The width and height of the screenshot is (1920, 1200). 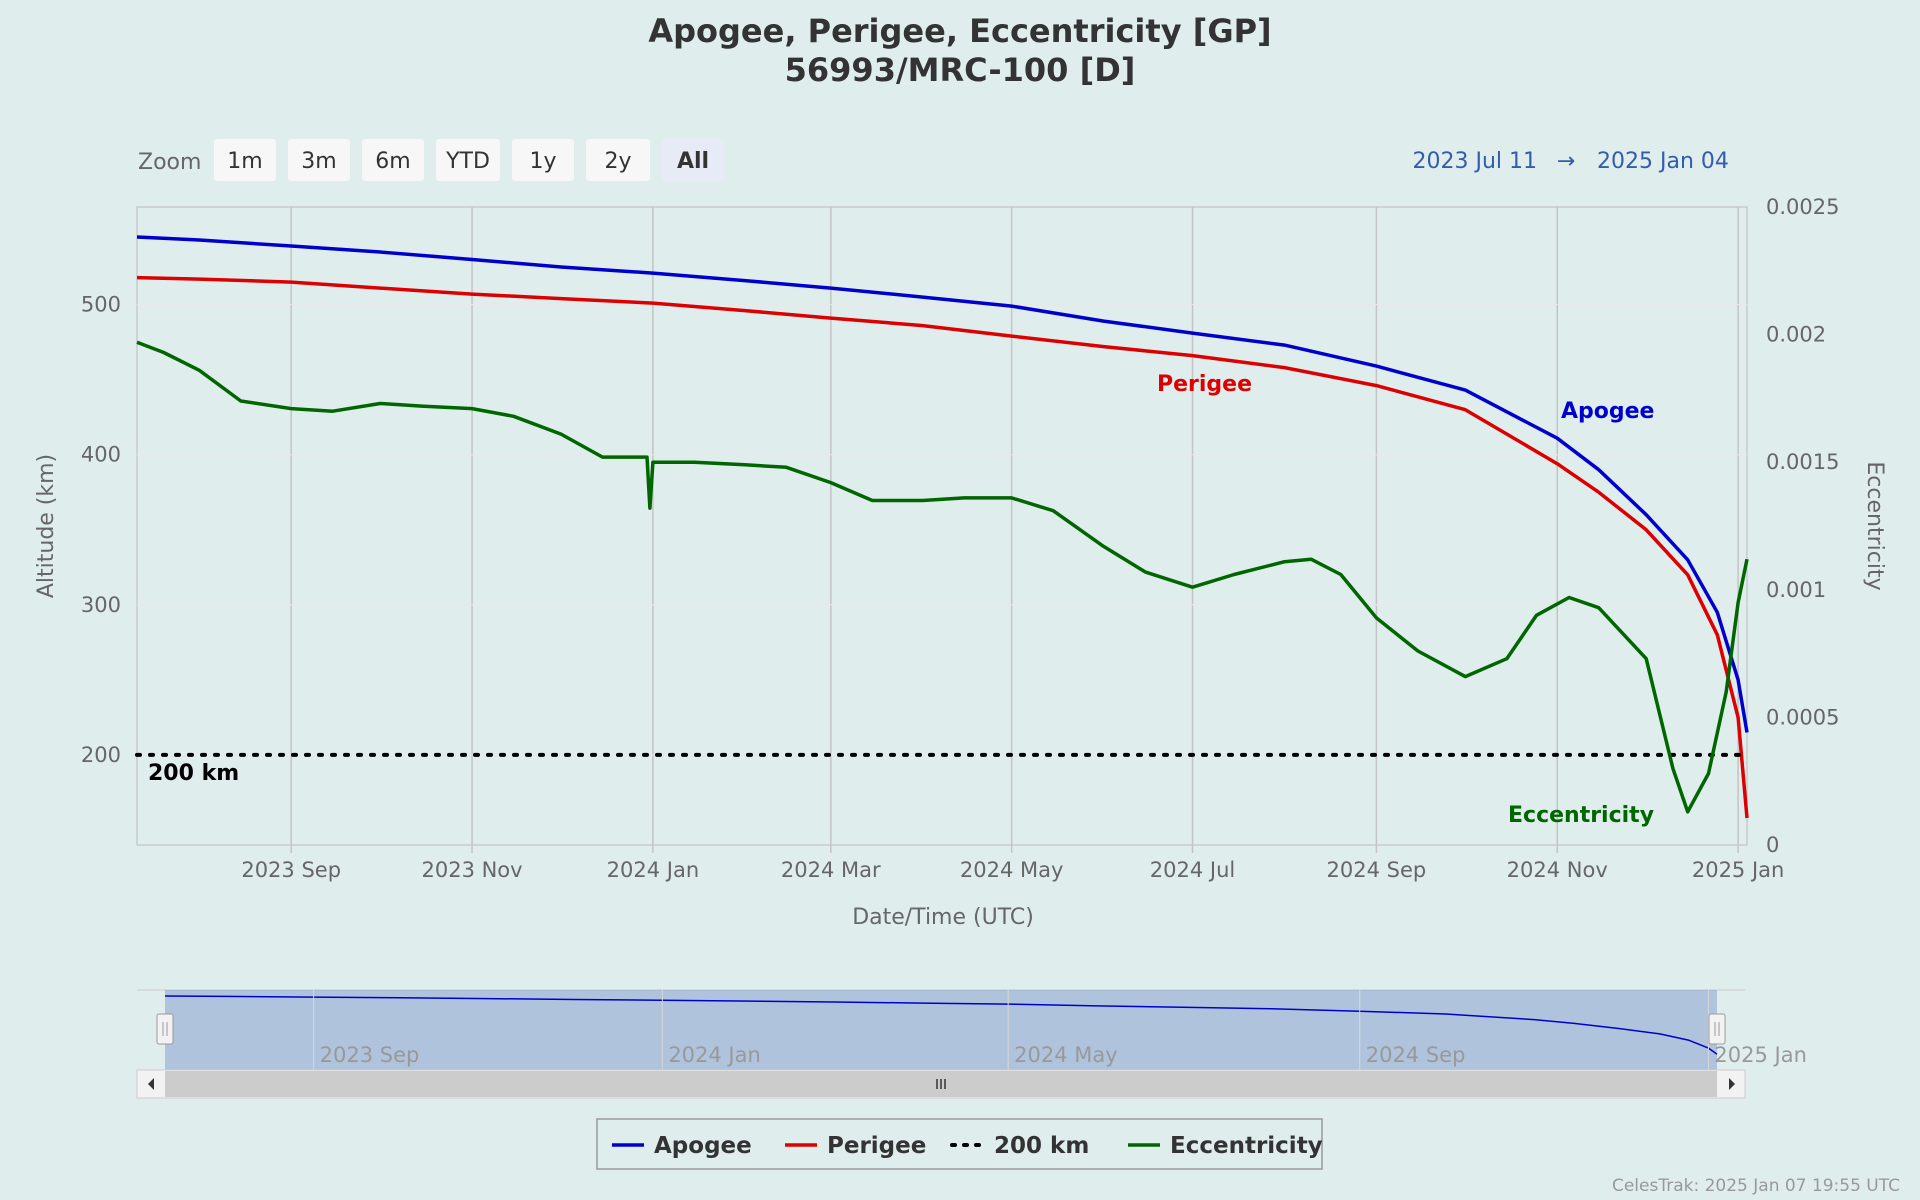 I want to click on y-tick-label-left: 500, so click(x=101, y=305).